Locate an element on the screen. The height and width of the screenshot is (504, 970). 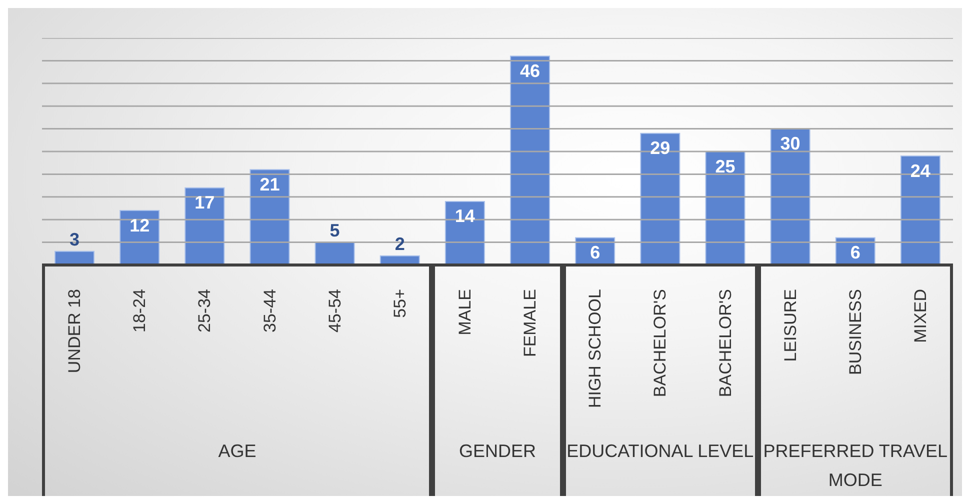
data-label: 30 is located at coordinates (790, 144).